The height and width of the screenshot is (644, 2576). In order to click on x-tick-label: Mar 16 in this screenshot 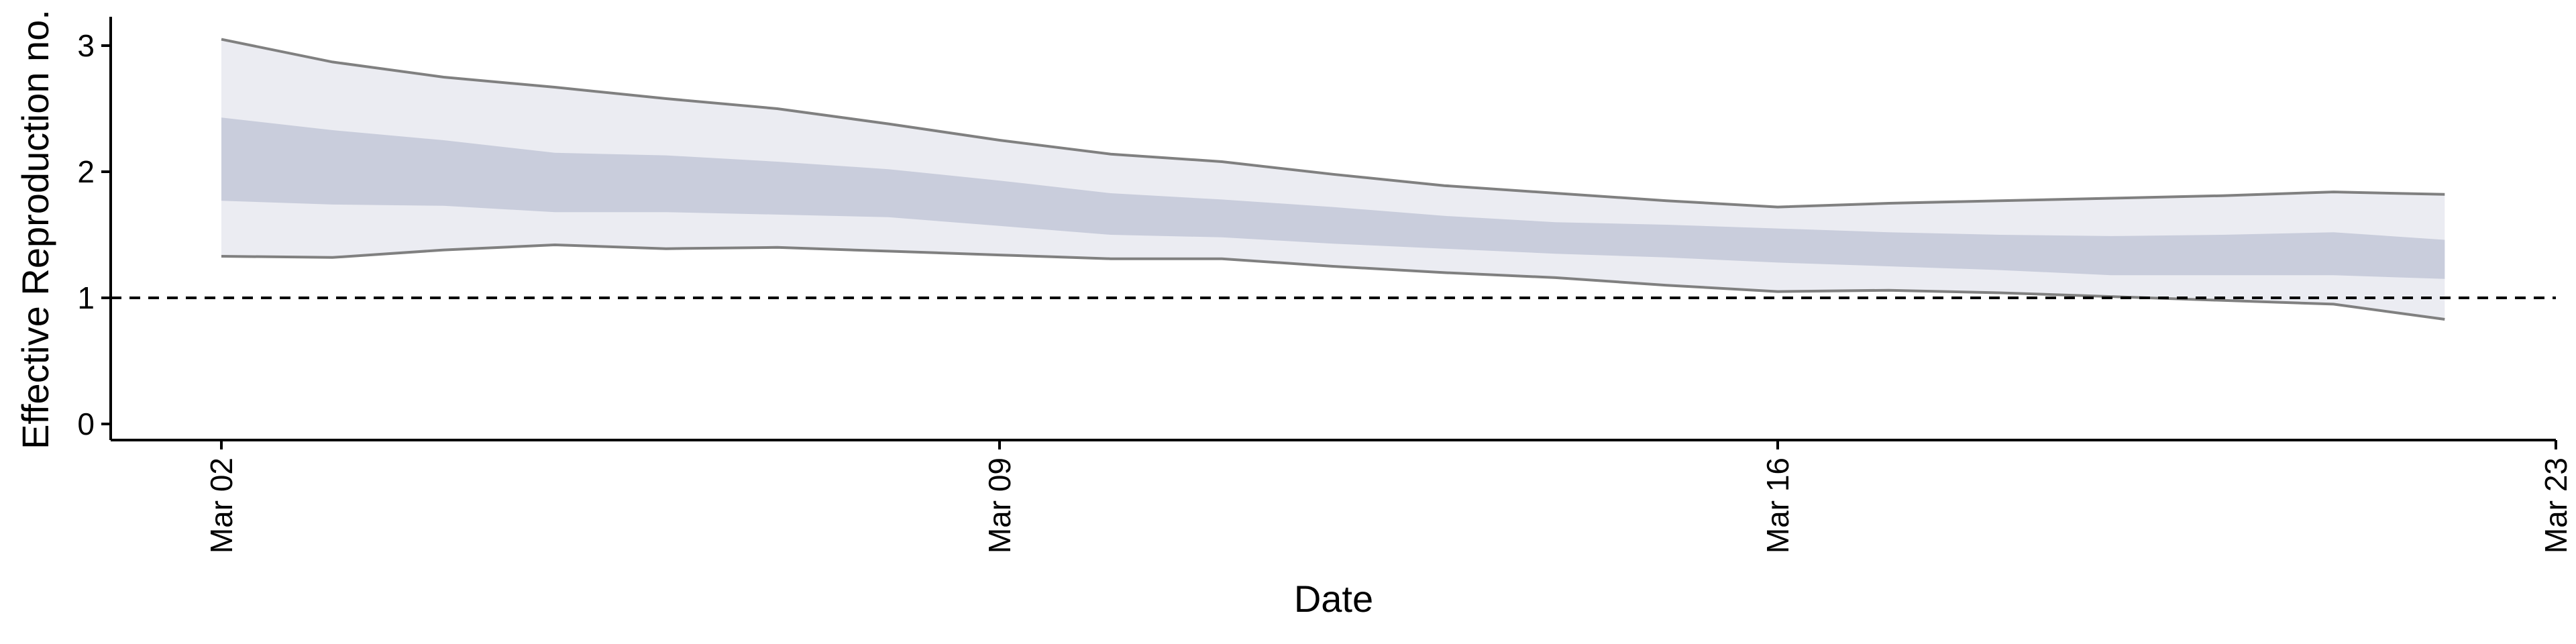, I will do `click(1777, 505)`.